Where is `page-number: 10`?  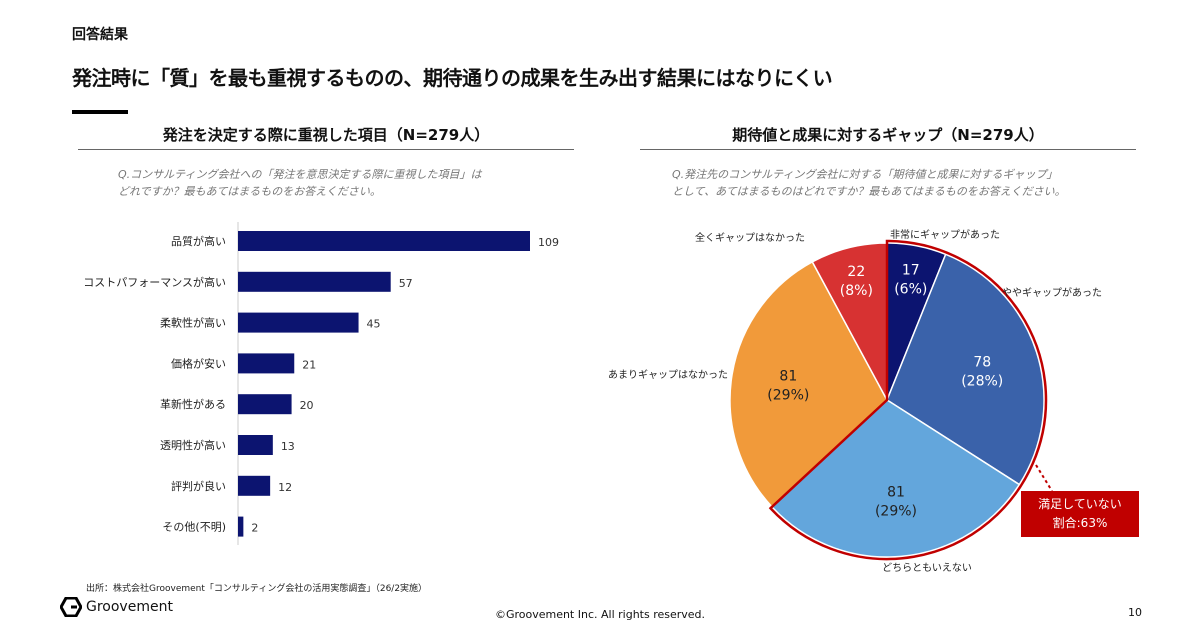 page-number: 10 is located at coordinates (1135, 612).